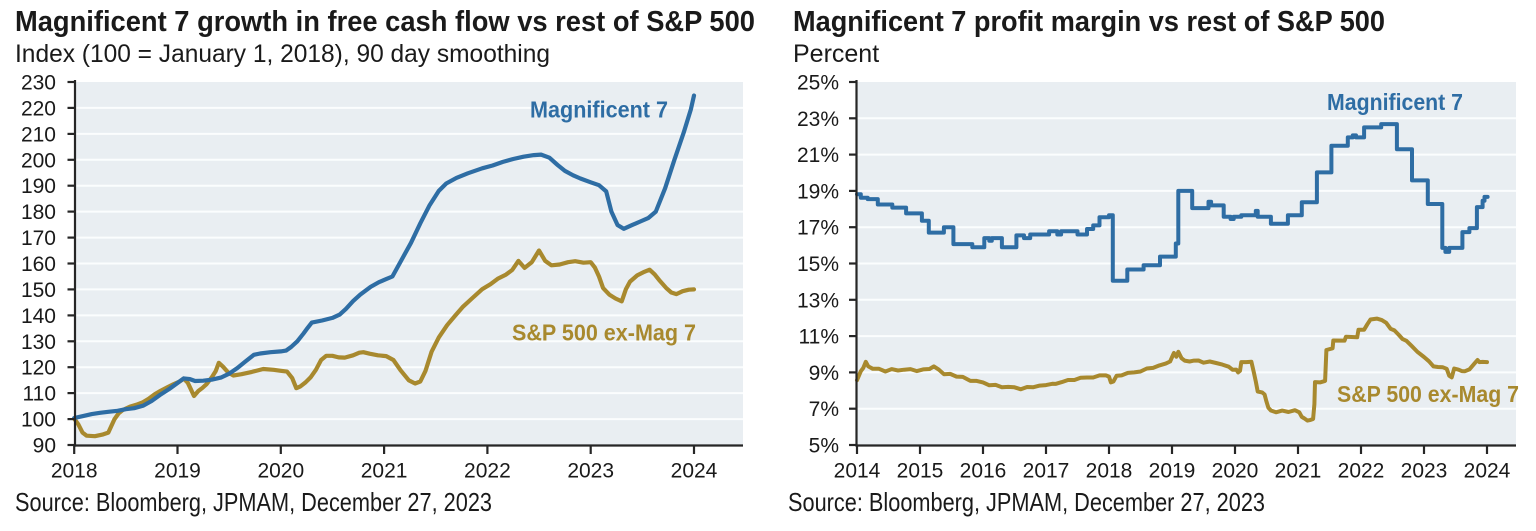  Describe the element at coordinates (38, 108) in the screenshot. I see `svg-text: 220` at that location.